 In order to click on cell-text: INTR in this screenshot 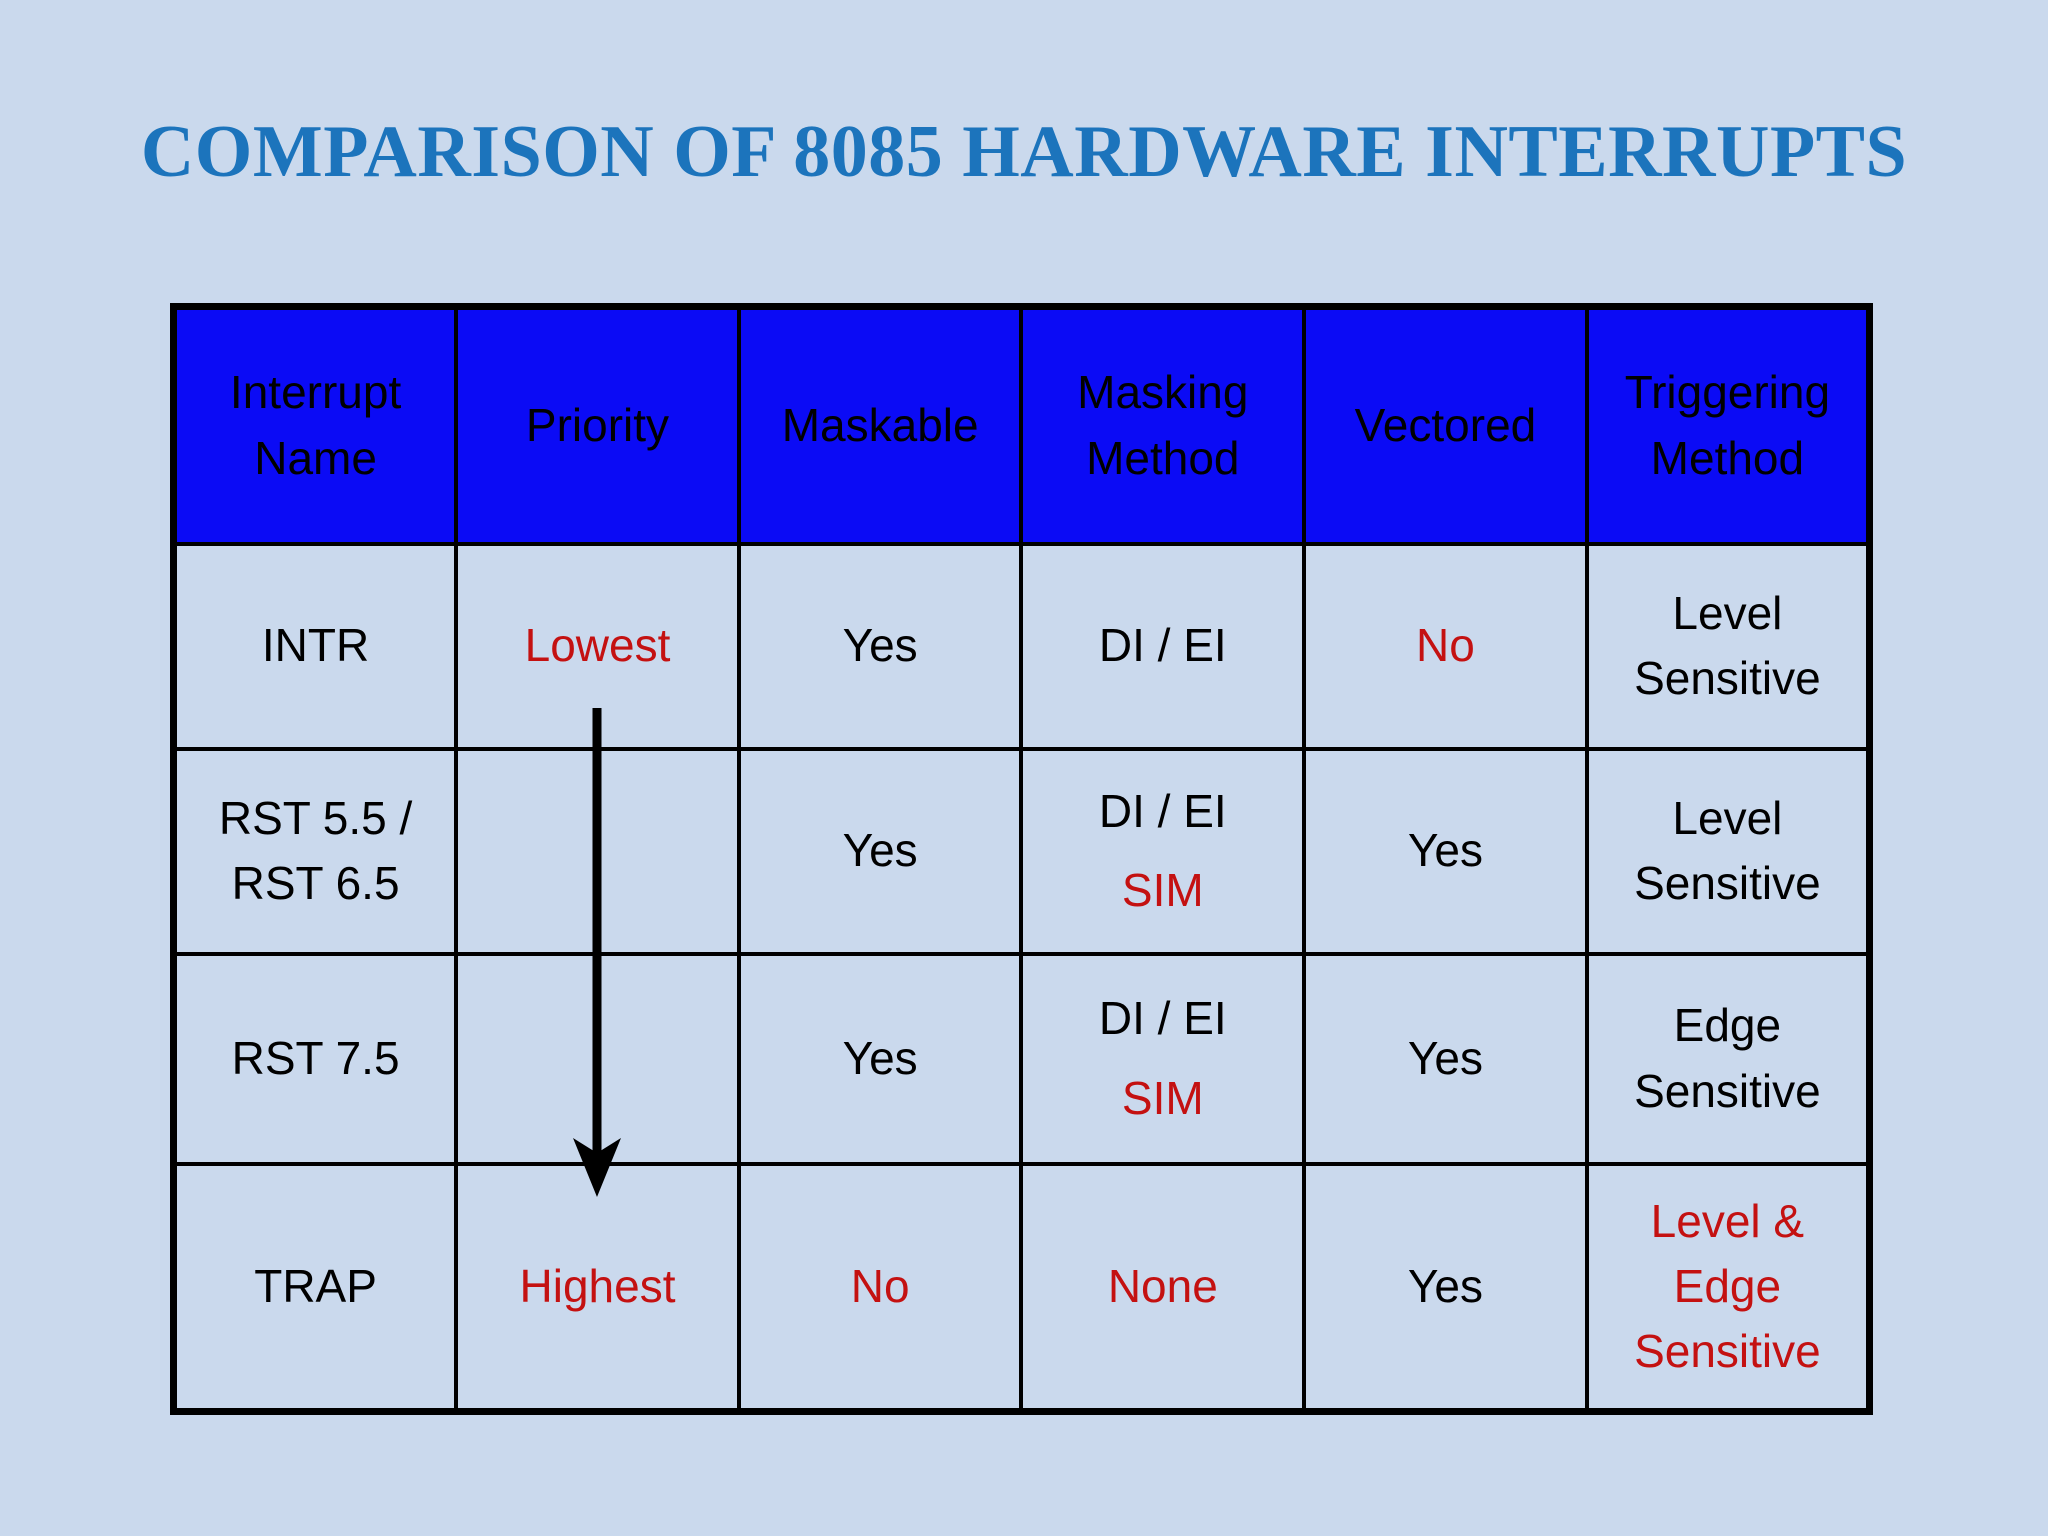, I will do `click(315, 645)`.